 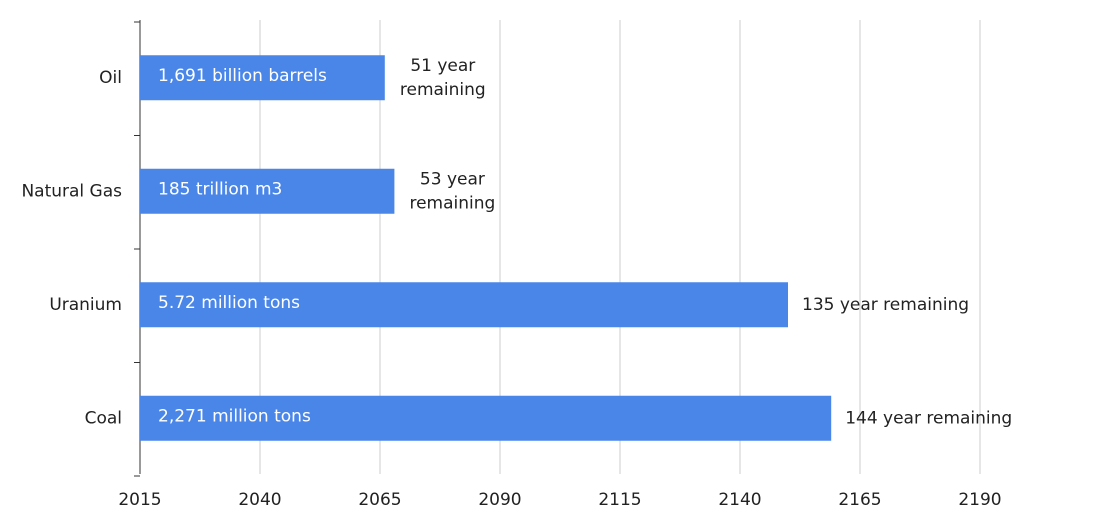 I want to click on y-tick-label: Uranium, so click(x=85, y=305).